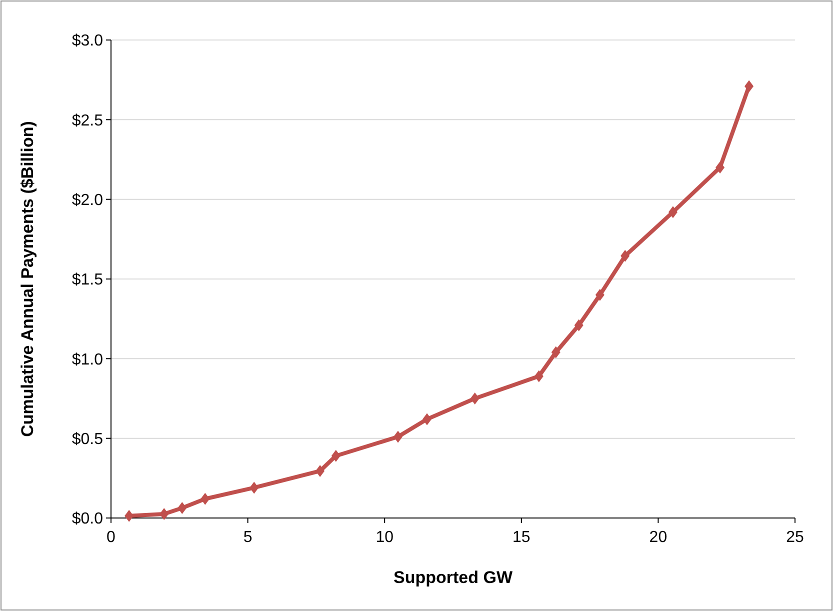  I want to click on x-tick-label: 5, so click(247, 537).